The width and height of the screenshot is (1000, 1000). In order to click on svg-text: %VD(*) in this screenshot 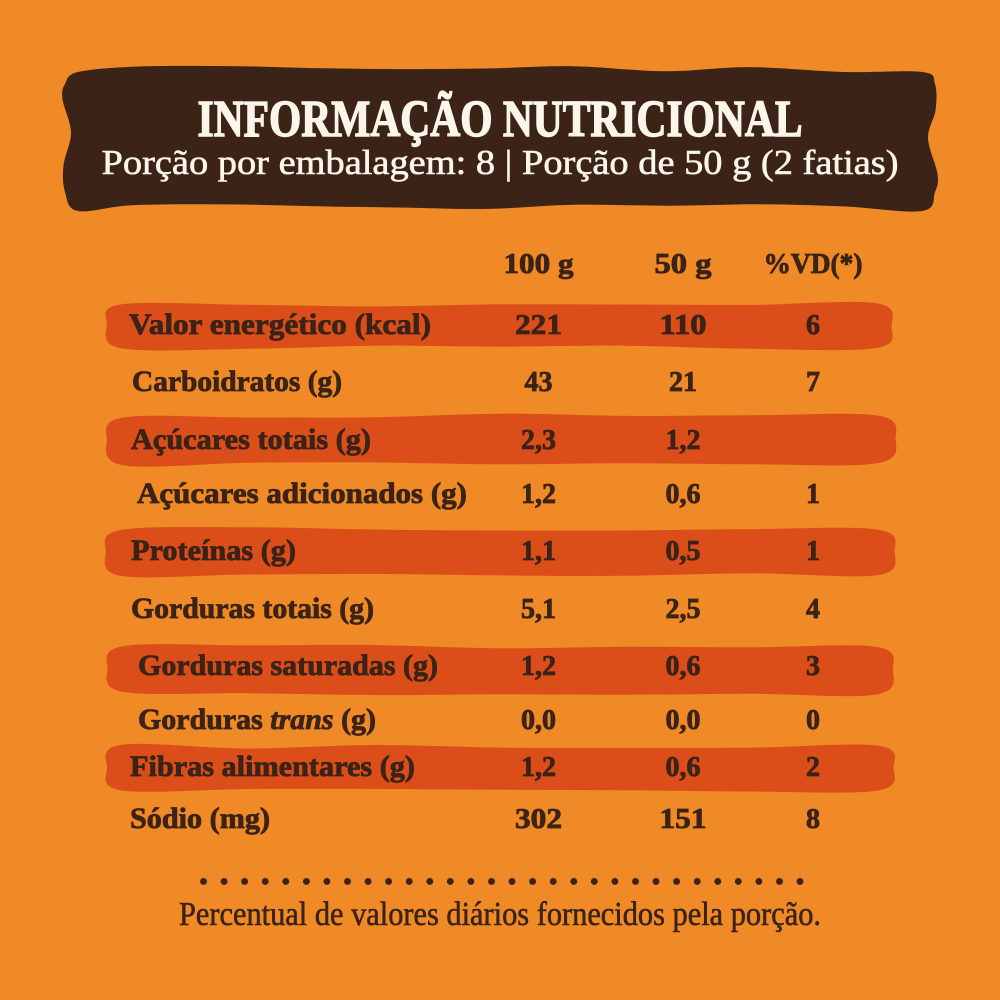, I will do `click(813, 264)`.